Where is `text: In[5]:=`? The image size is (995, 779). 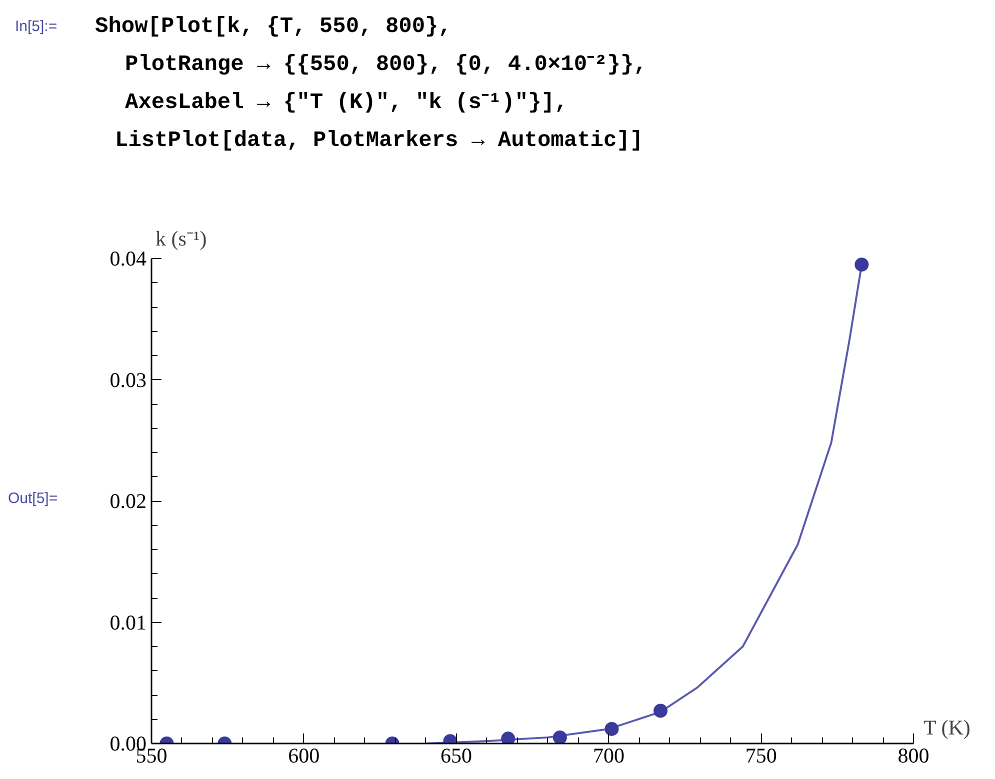 text: In[5]:= is located at coordinates (36, 27).